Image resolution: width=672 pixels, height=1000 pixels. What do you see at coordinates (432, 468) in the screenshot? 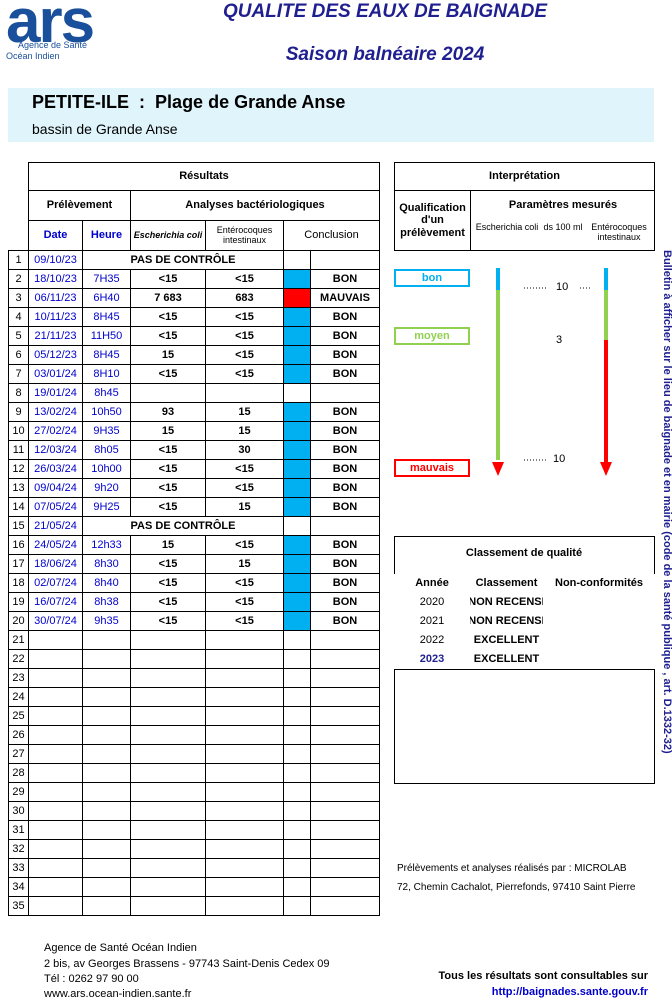
I see `level-label: mauvais` at bounding box center [432, 468].